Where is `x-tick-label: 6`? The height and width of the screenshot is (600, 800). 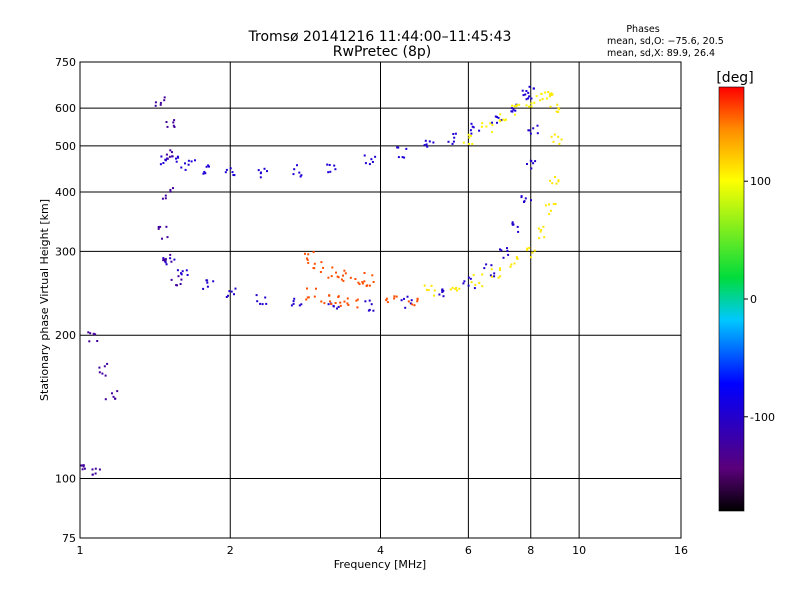
x-tick-label: 6 is located at coordinates (468, 550).